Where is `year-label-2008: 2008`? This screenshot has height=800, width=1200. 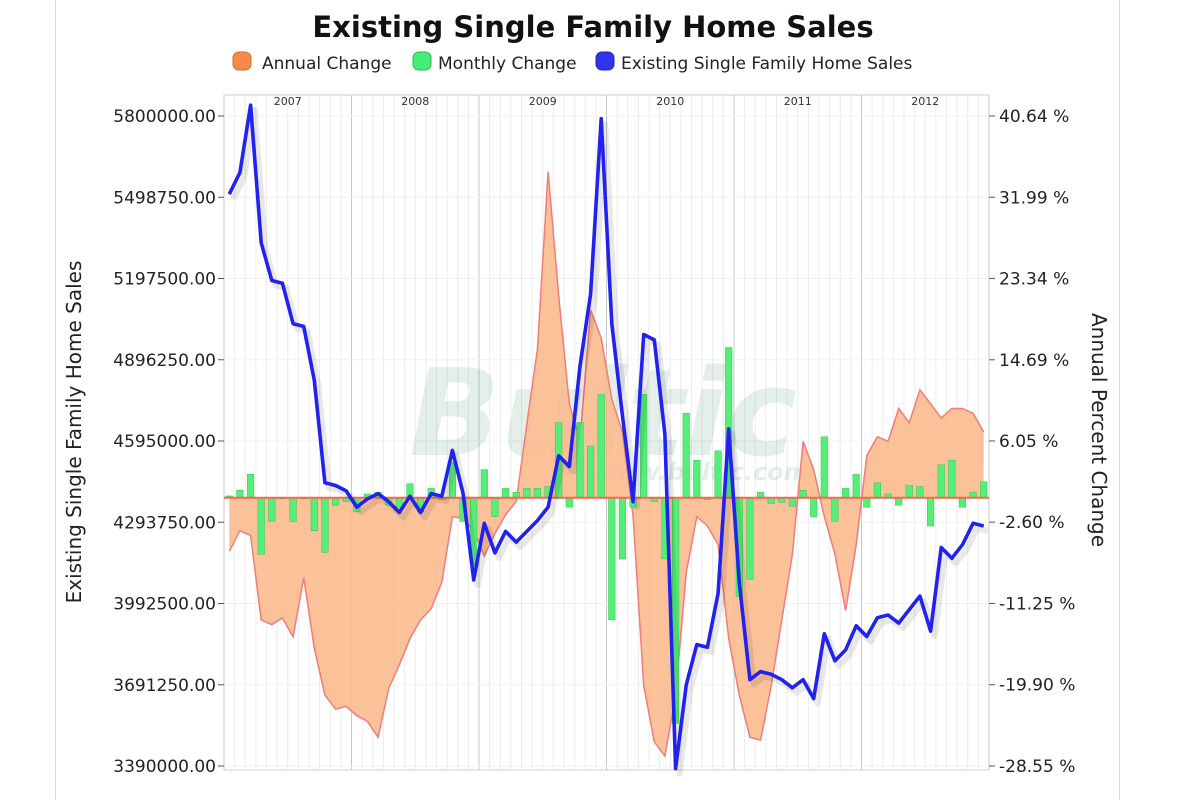 year-label-2008: 2008 is located at coordinates (415, 101).